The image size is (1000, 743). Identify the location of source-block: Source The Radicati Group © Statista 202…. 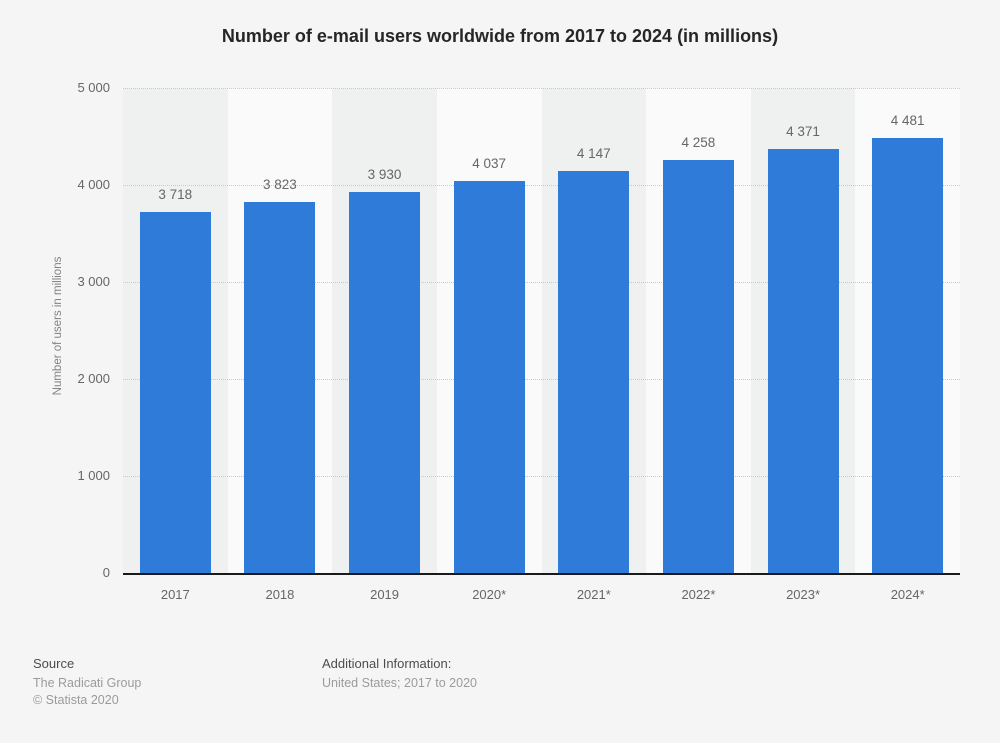
(87, 682).